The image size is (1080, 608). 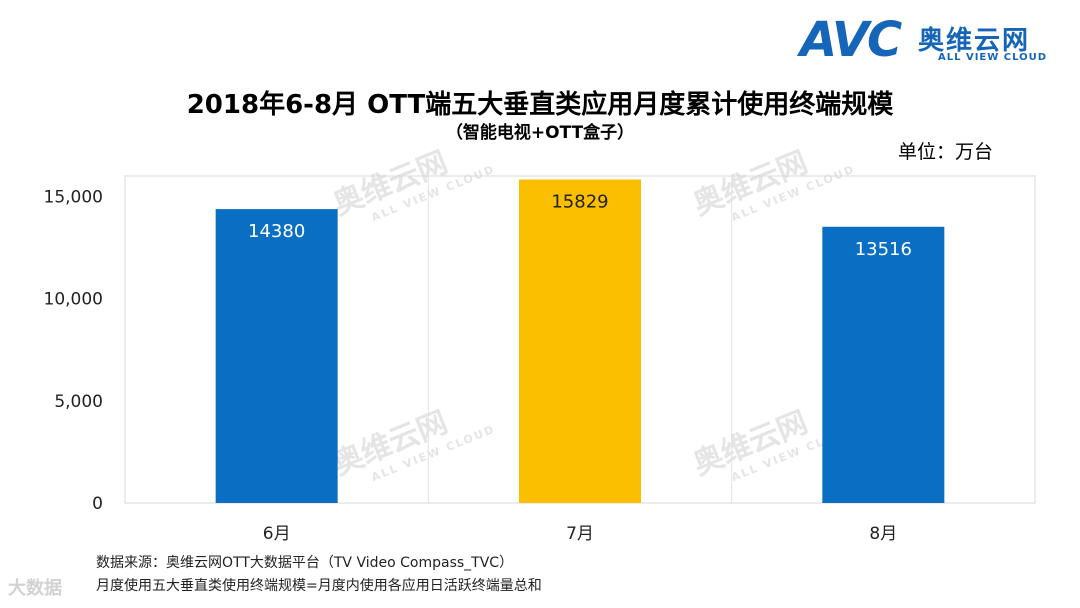 What do you see at coordinates (540, 133) in the screenshot?
I see `chart-subtitle: （智能电视+OTT盒子）` at bounding box center [540, 133].